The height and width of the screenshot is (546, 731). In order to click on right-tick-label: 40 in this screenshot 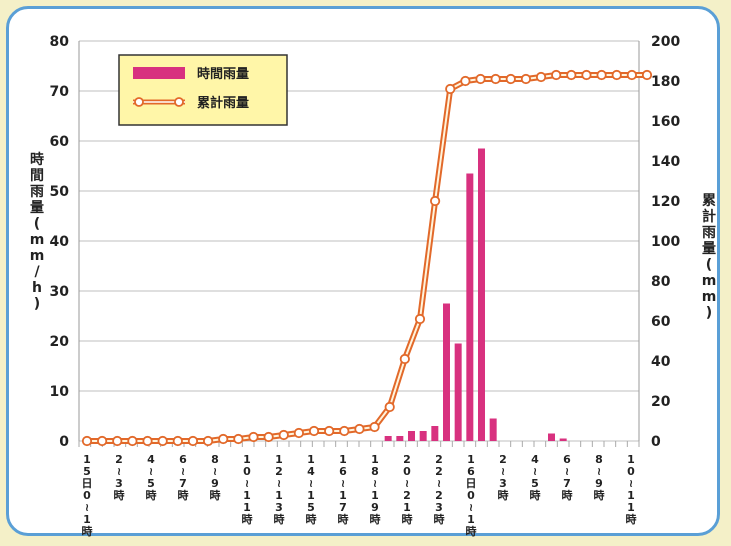, I will do `click(661, 362)`.